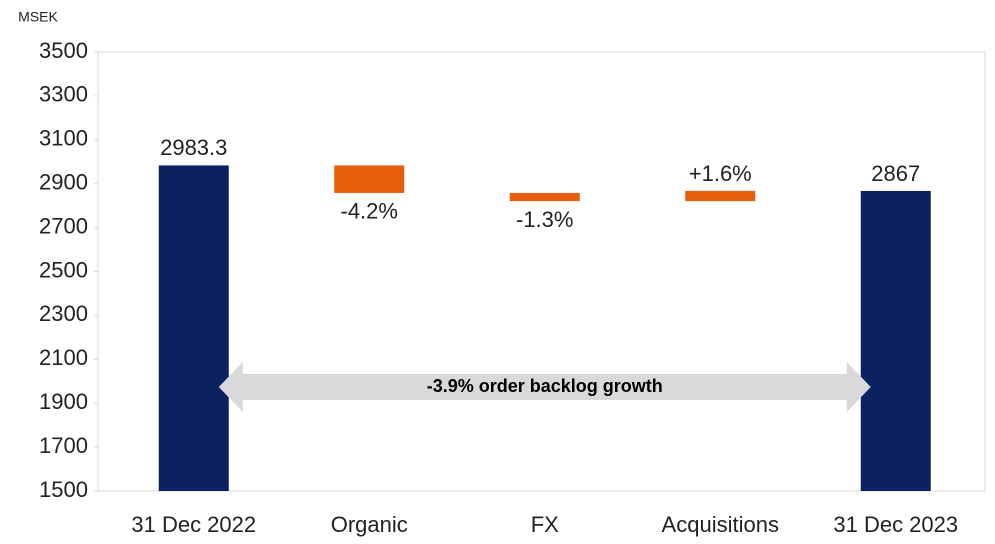 The height and width of the screenshot is (544, 995). I want to click on x-tick-label: FX, so click(545, 524).